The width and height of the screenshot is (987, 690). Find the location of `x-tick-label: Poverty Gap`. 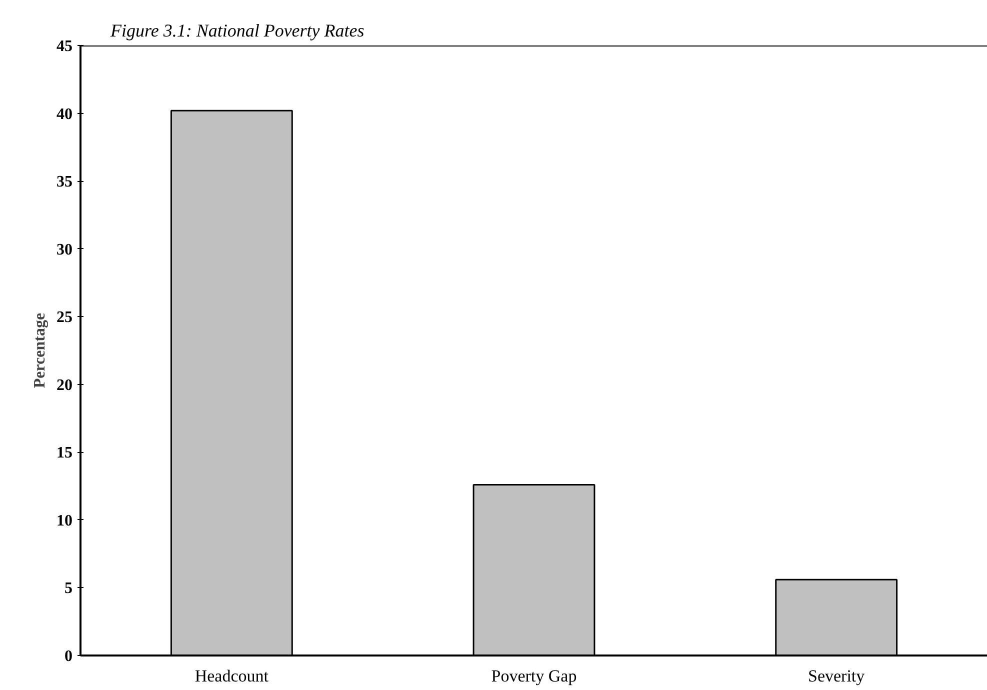

x-tick-label: Poverty Gap is located at coordinates (534, 676).